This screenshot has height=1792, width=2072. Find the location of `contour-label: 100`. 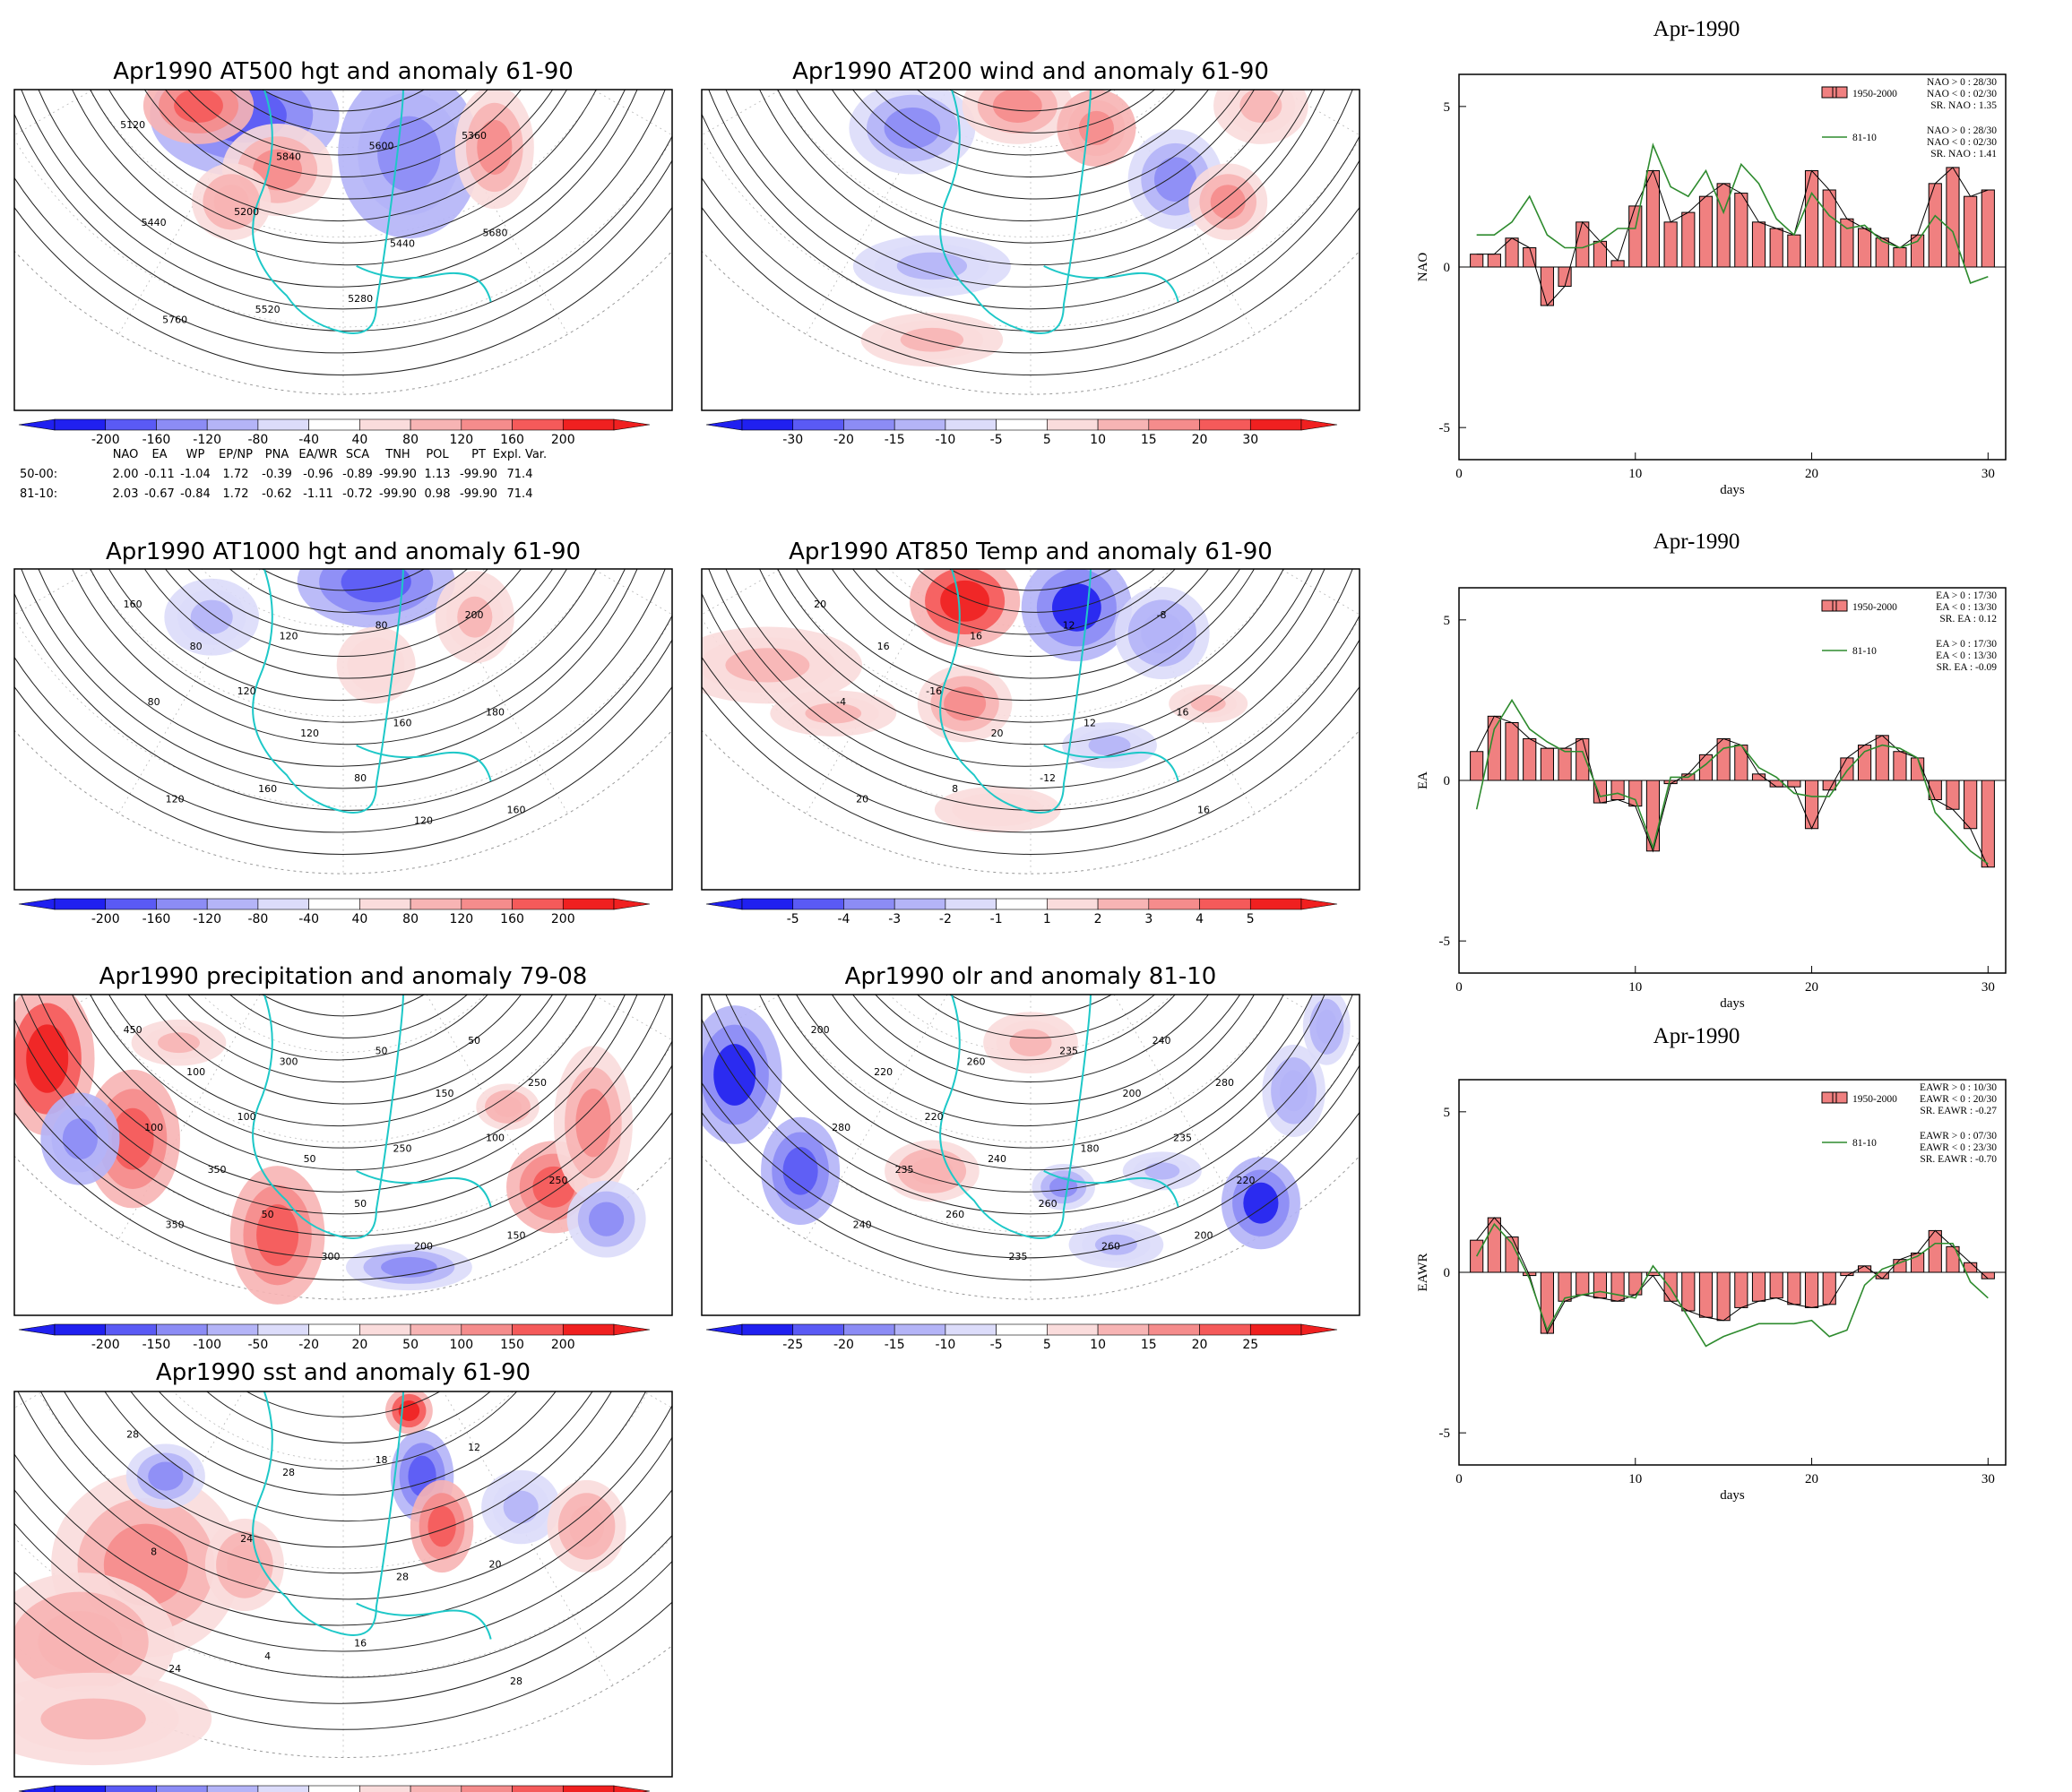

contour-label: 100 is located at coordinates (195, 1072).